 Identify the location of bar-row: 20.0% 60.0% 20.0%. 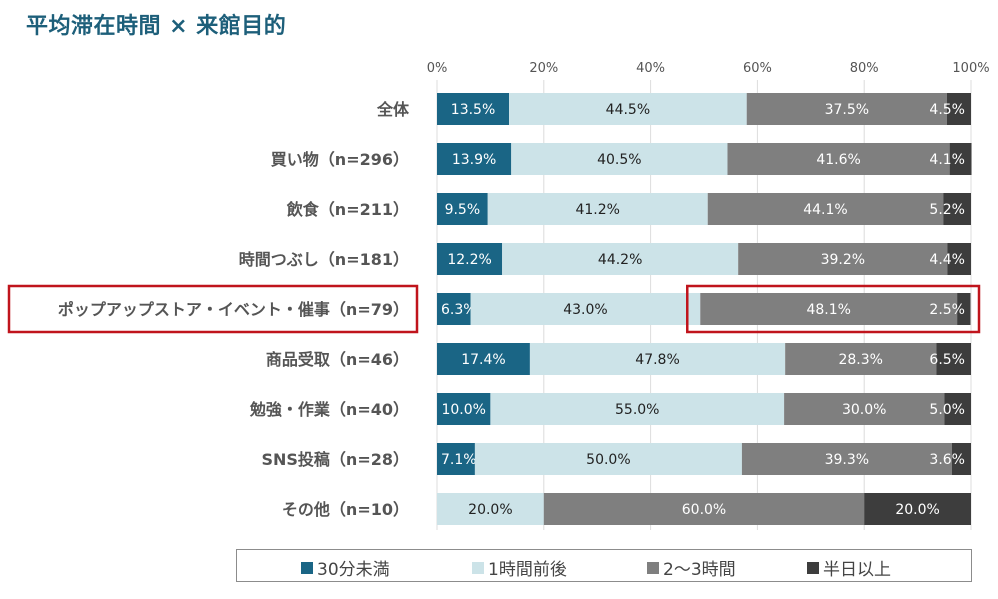
(704, 509).